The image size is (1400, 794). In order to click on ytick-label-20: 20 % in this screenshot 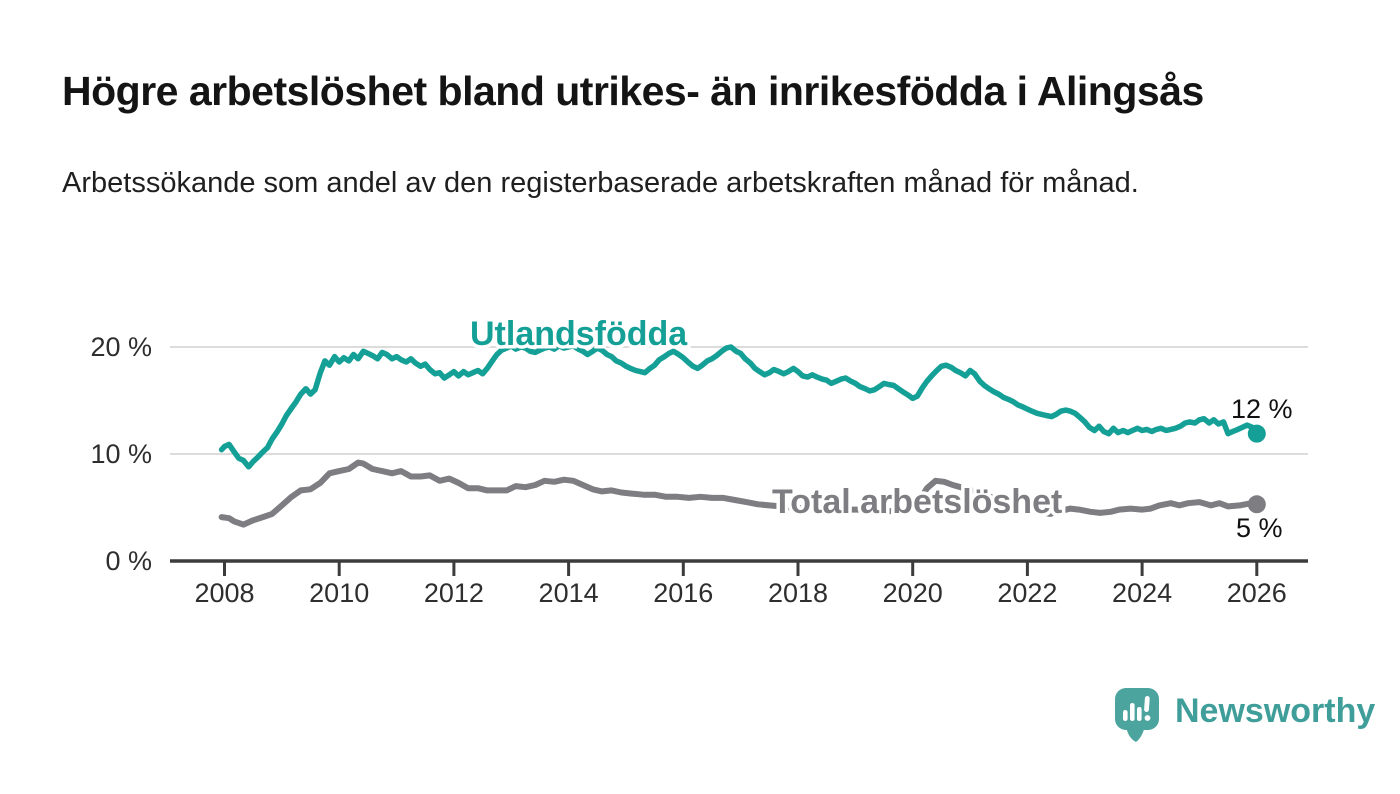, I will do `click(121, 347)`.